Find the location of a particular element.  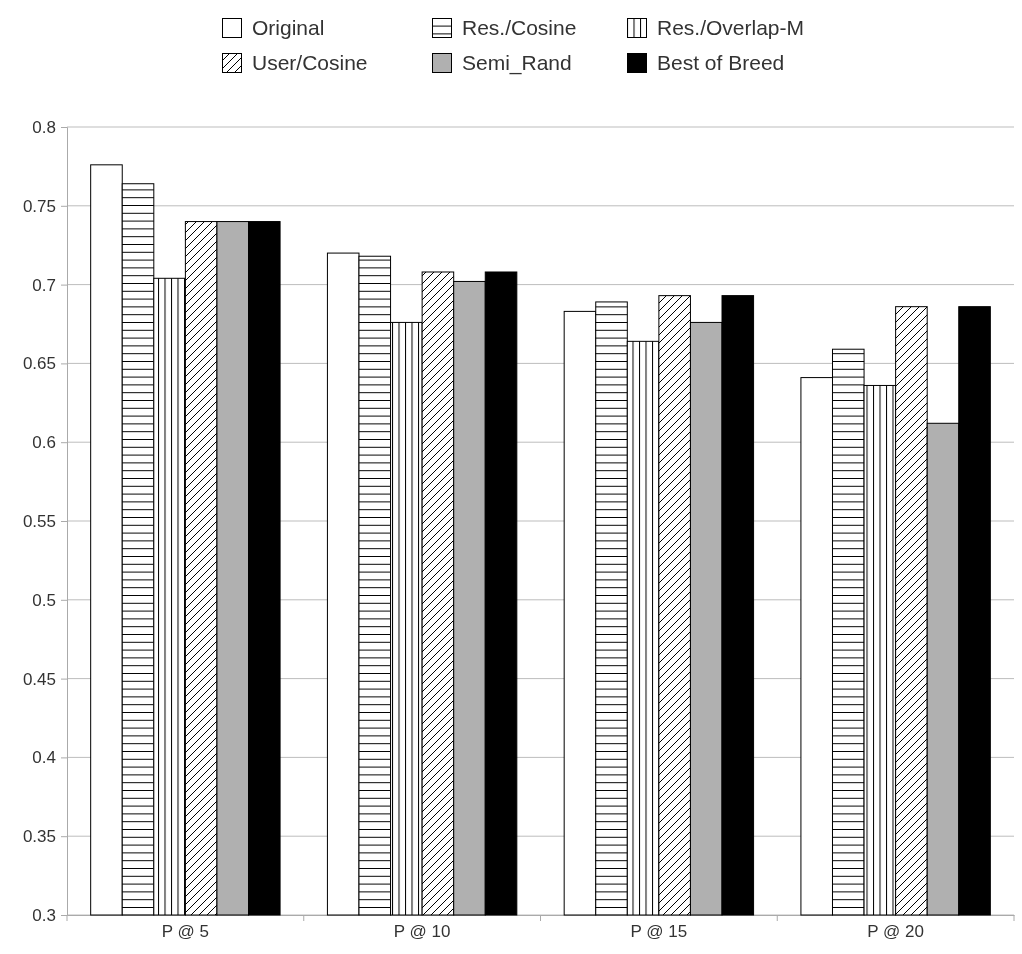

legend-label: Best of Breed is located at coordinates (721, 62).